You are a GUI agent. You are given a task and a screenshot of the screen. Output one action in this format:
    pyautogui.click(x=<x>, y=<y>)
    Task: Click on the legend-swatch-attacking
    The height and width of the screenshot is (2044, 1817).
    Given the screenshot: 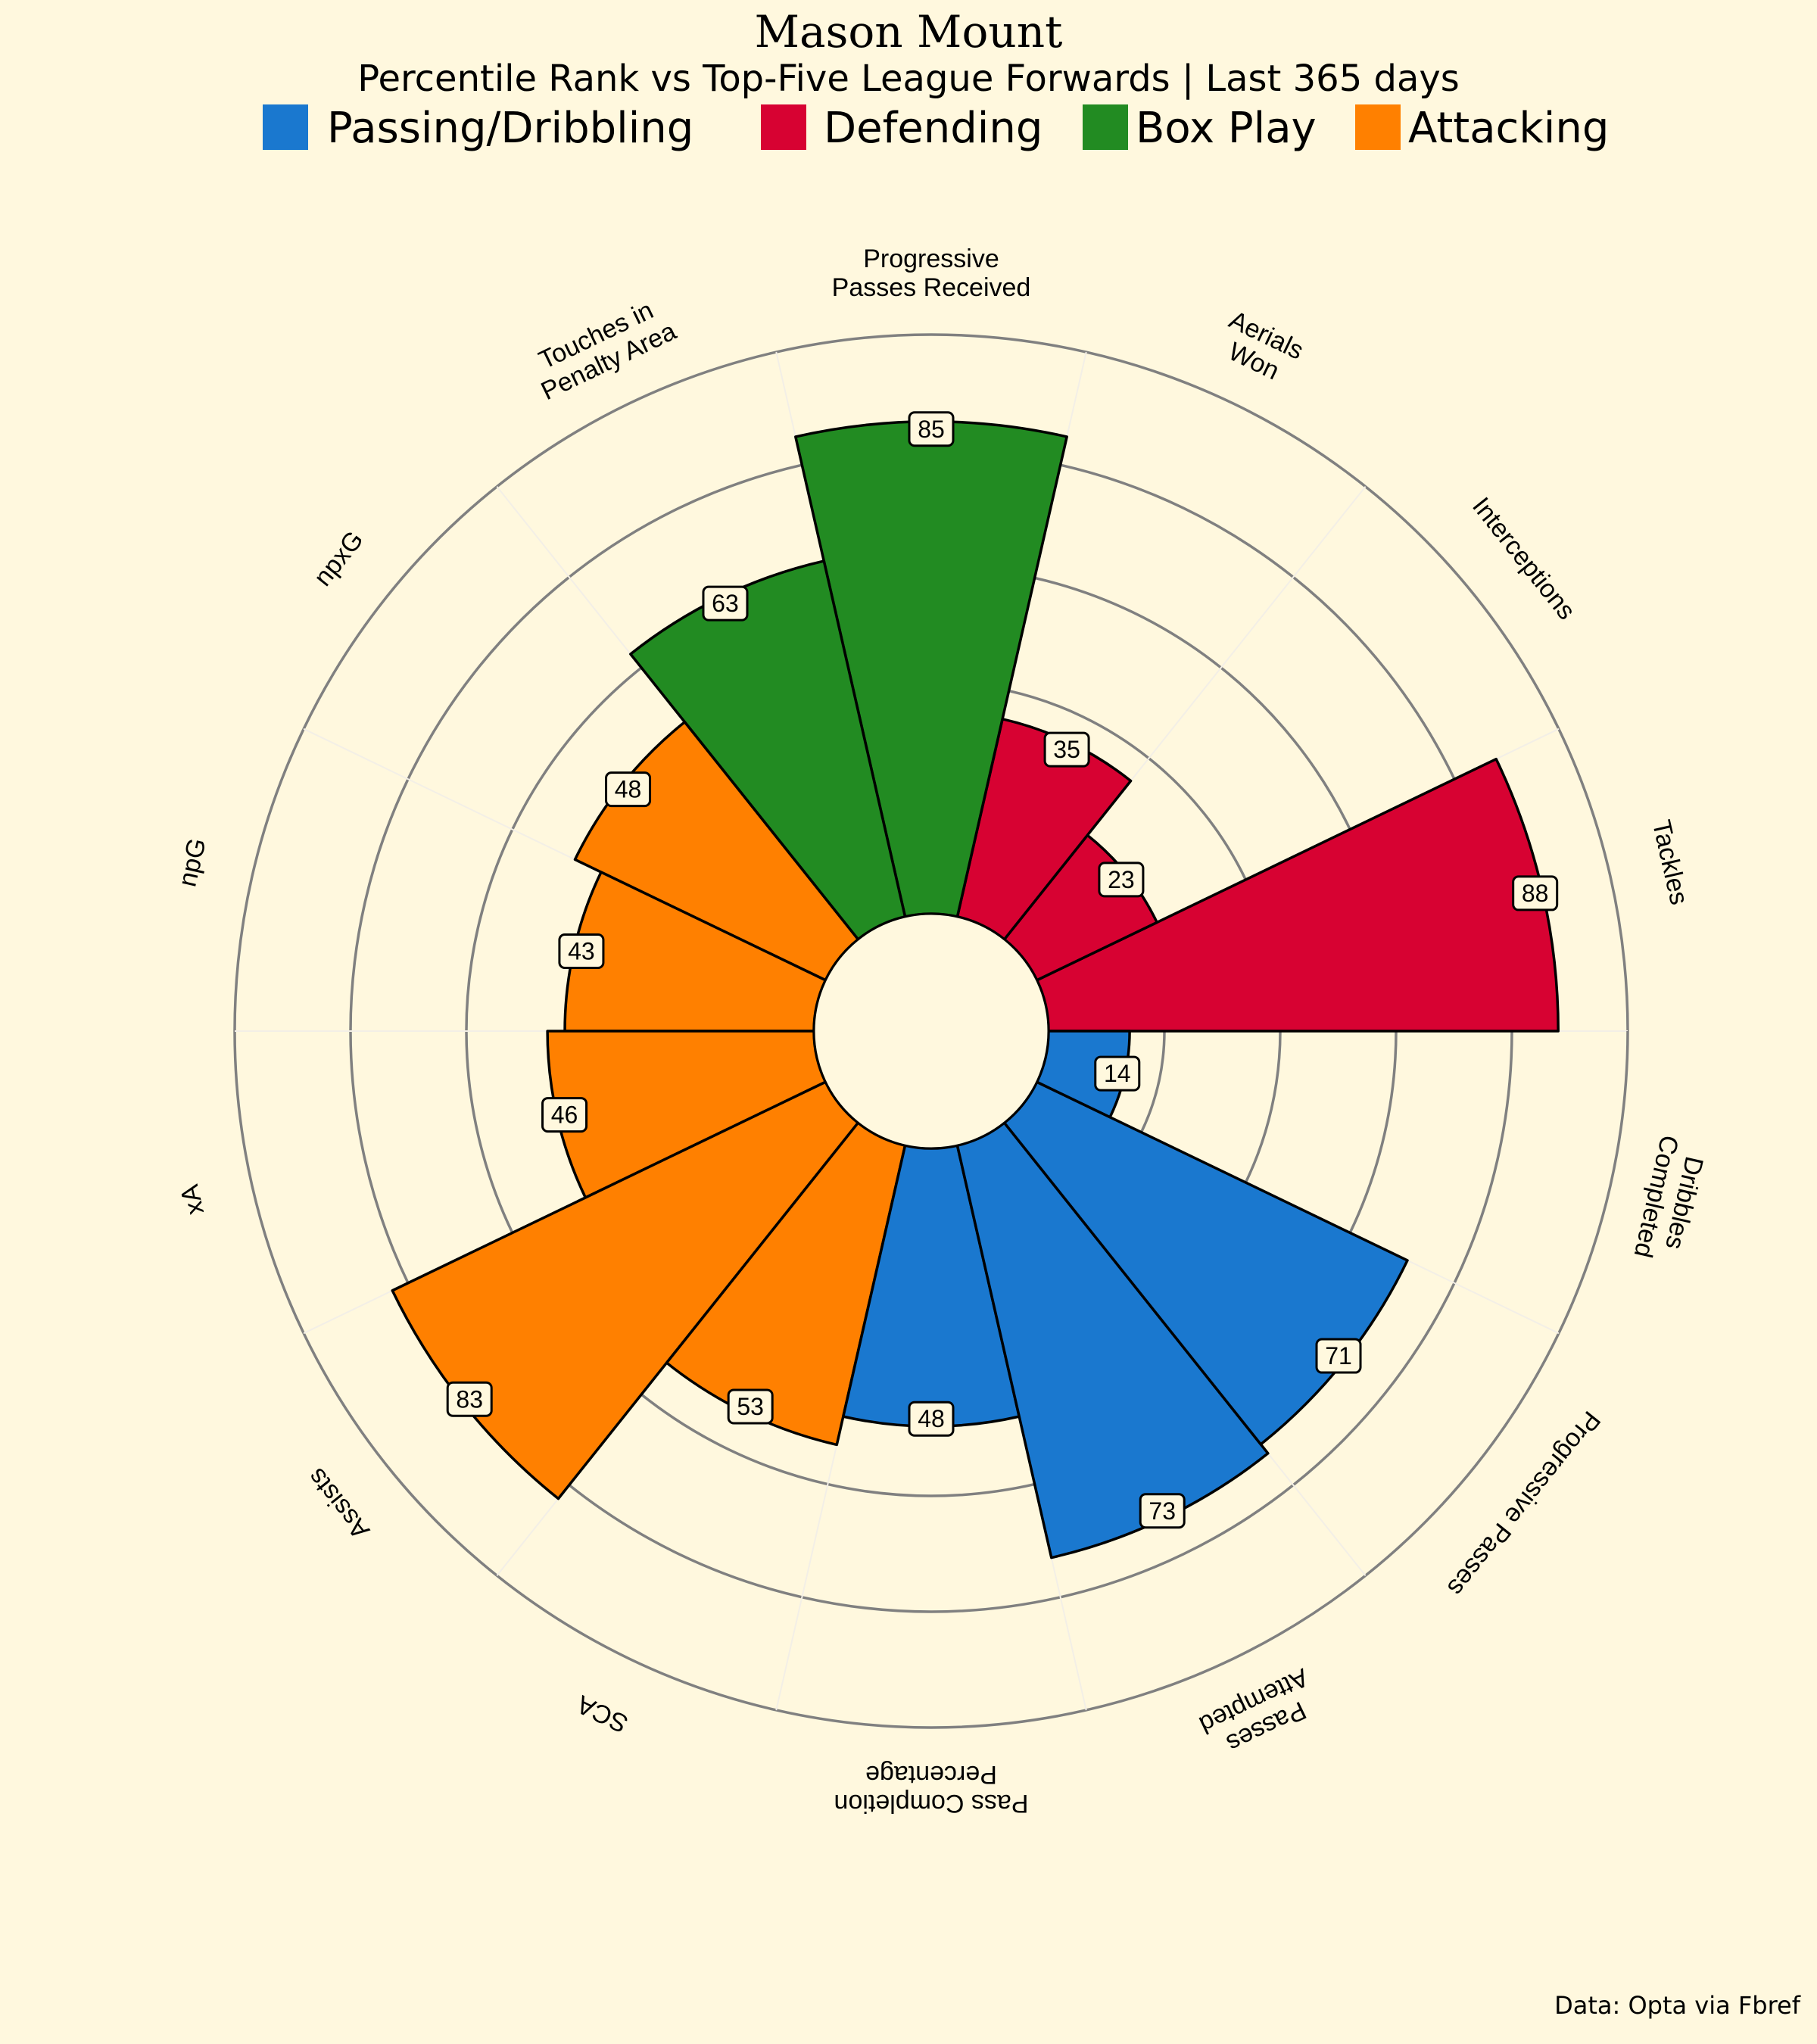 What is the action you would take?
    pyautogui.click(x=1378, y=127)
    